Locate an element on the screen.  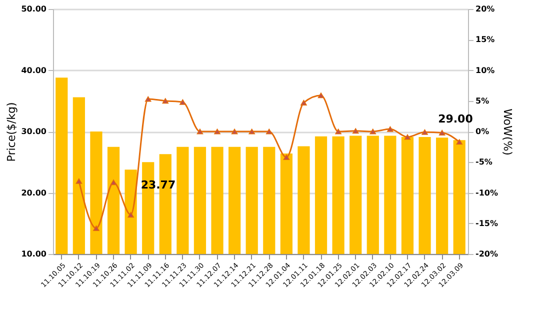
y2-tick-label: -15% is located at coordinates (487, 223).